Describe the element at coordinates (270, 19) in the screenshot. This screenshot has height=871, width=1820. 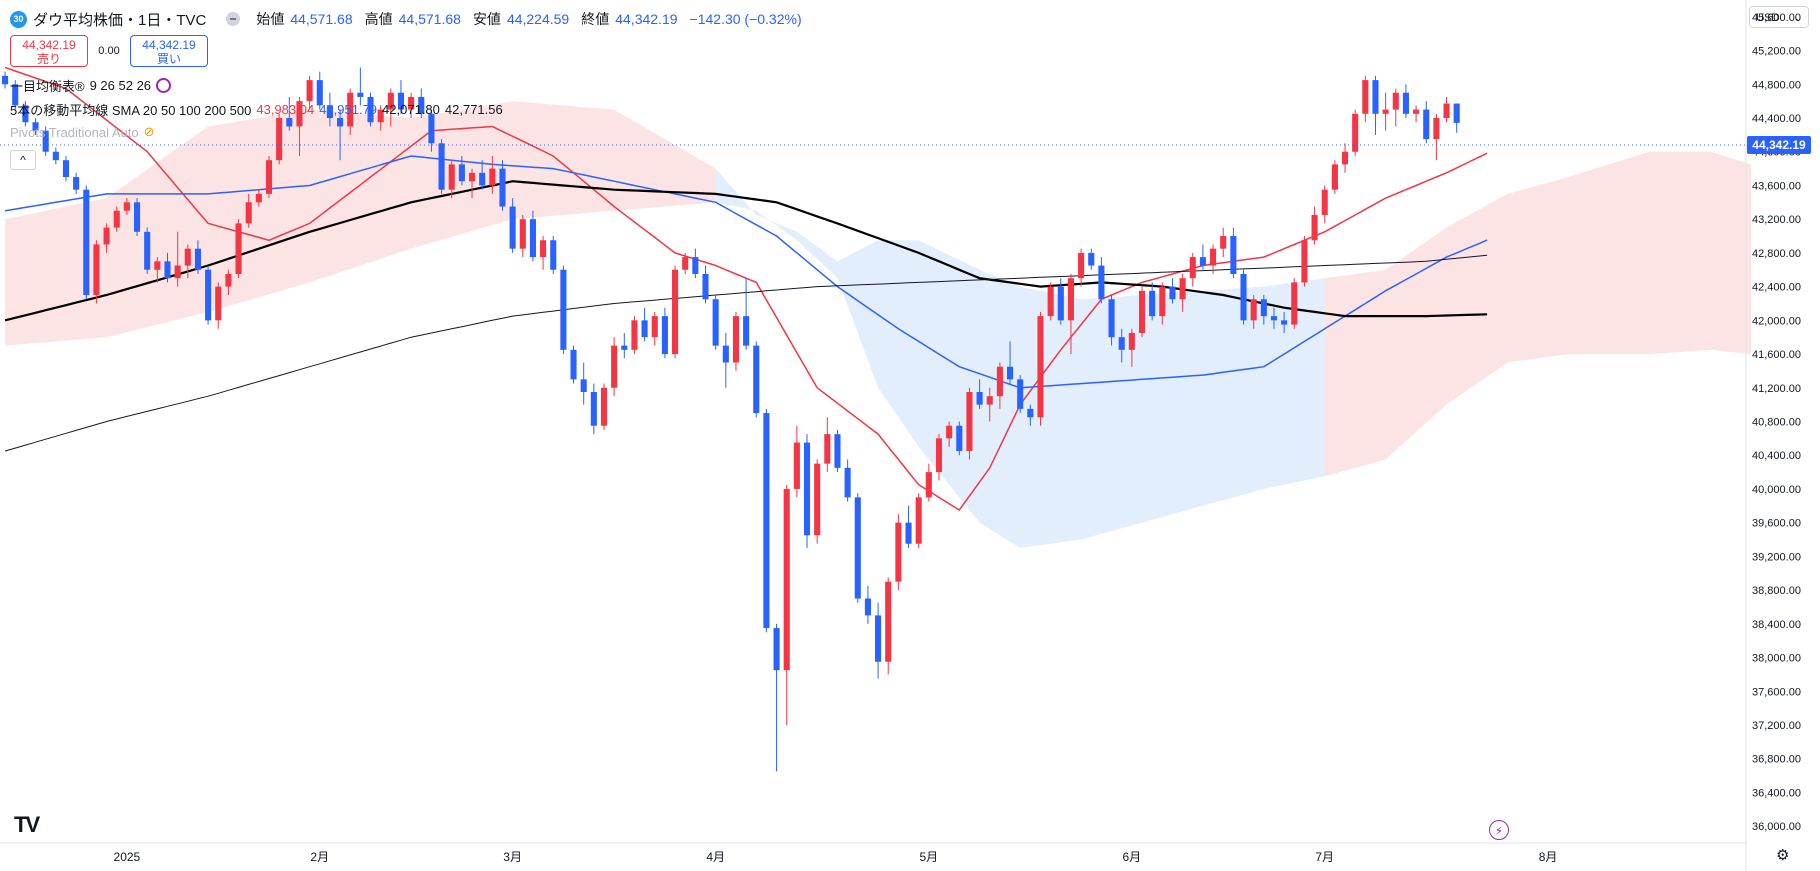
I see `open-label: 始値` at that location.